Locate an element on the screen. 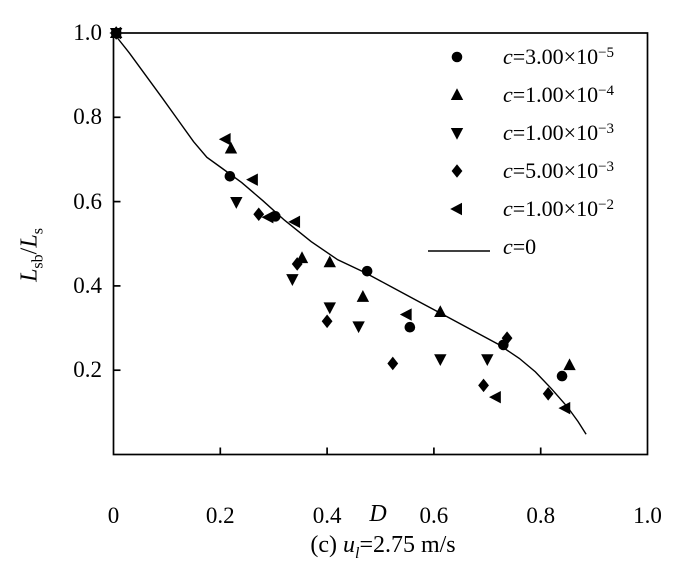 The height and width of the screenshot is (576, 689). legend-label: c=1.00×10−2 is located at coordinates (558, 209).